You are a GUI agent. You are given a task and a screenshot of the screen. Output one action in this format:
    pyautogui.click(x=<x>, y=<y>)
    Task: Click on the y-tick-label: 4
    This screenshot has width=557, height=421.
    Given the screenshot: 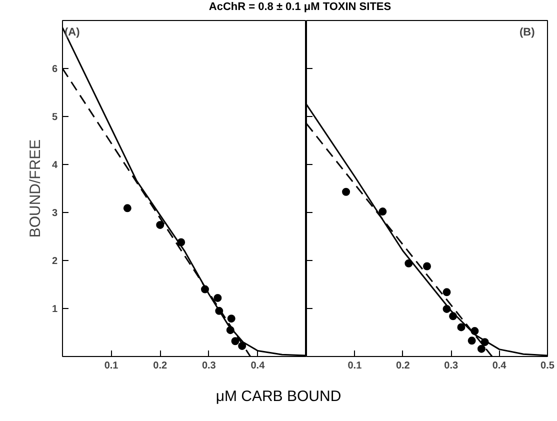 What is the action you would take?
    pyautogui.click(x=55, y=165)
    